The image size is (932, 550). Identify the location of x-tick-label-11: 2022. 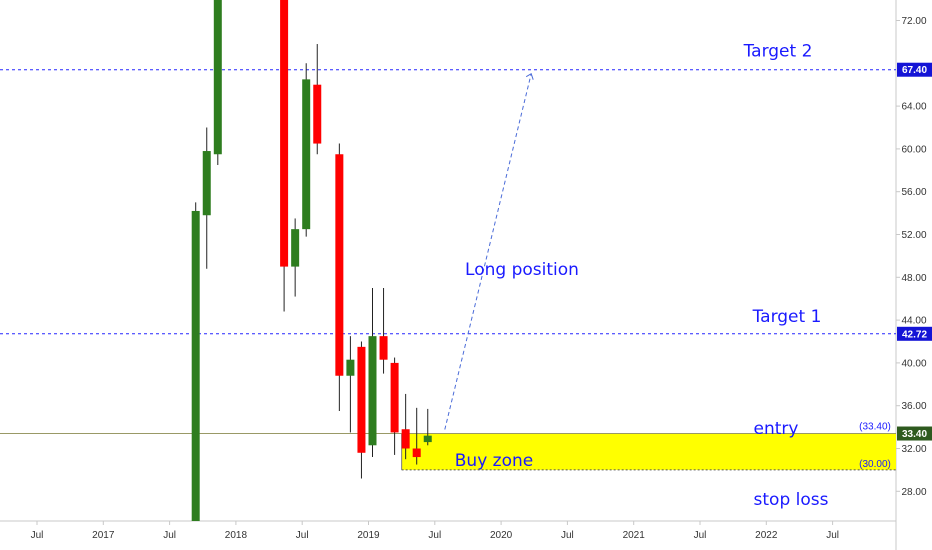
(766, 535).